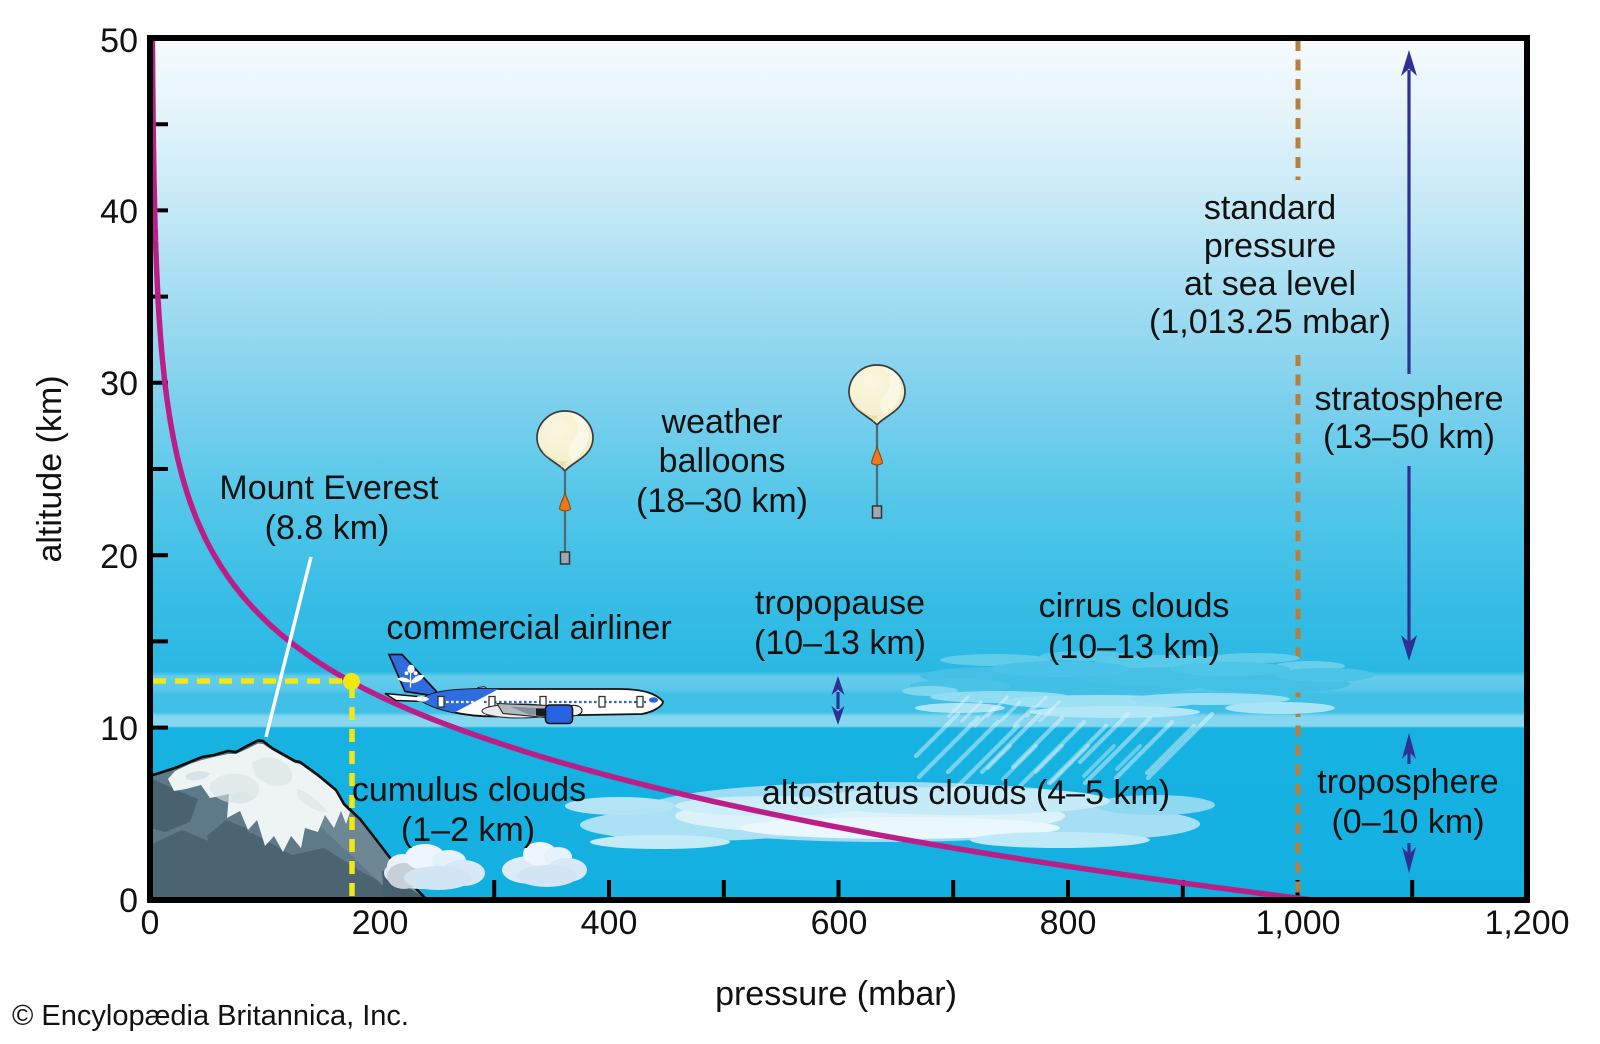  Describe the element at coordinates (1270, 284) in the screenshot. I see `svg-text: at sea level` at that location.